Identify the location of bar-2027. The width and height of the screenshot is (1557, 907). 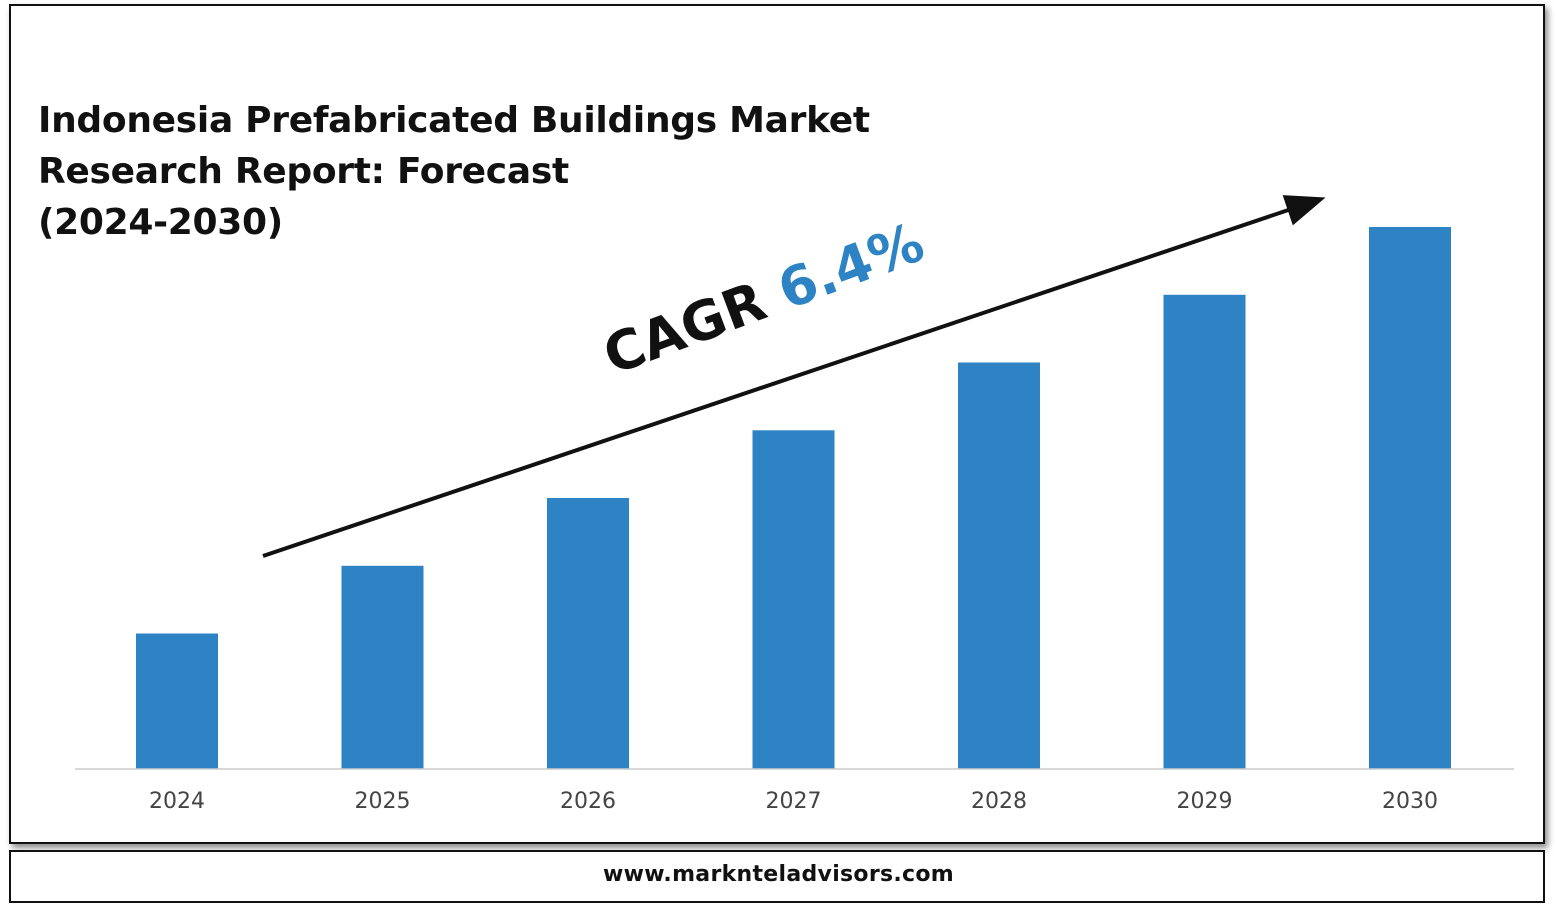
(793, 600).